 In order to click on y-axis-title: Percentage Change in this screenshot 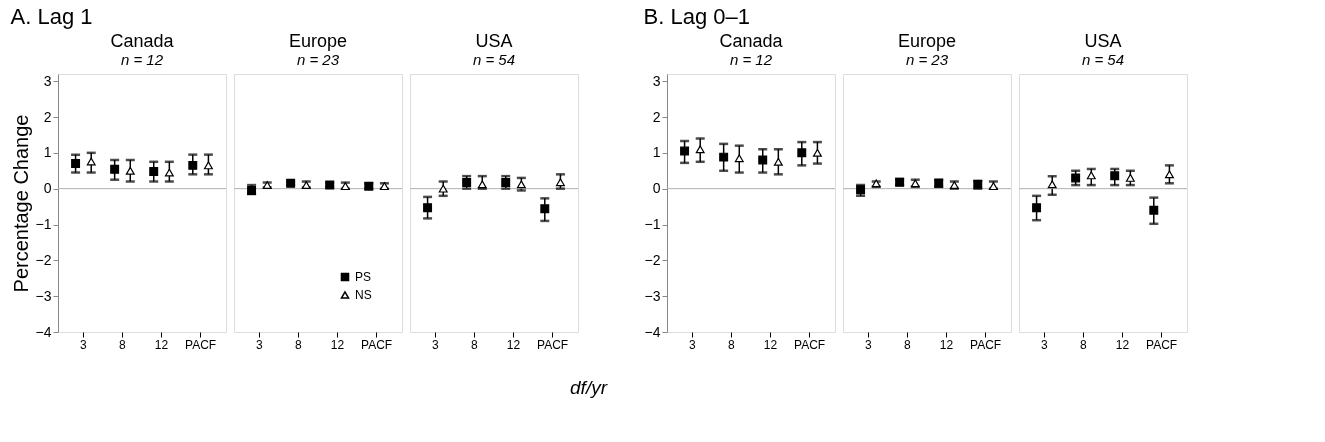, I will do `click(20, 203)`.